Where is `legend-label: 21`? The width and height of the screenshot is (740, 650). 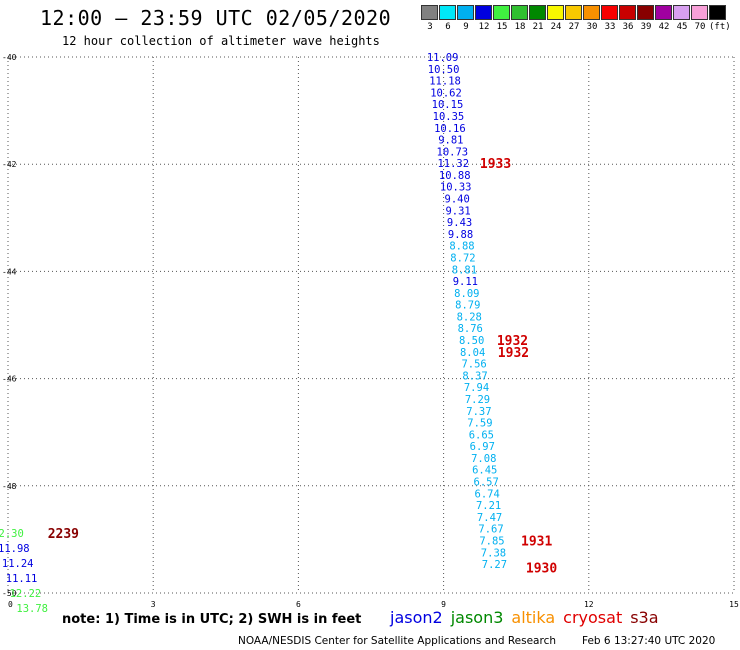 legend-label: 21 is located at coordinates (538, 27).